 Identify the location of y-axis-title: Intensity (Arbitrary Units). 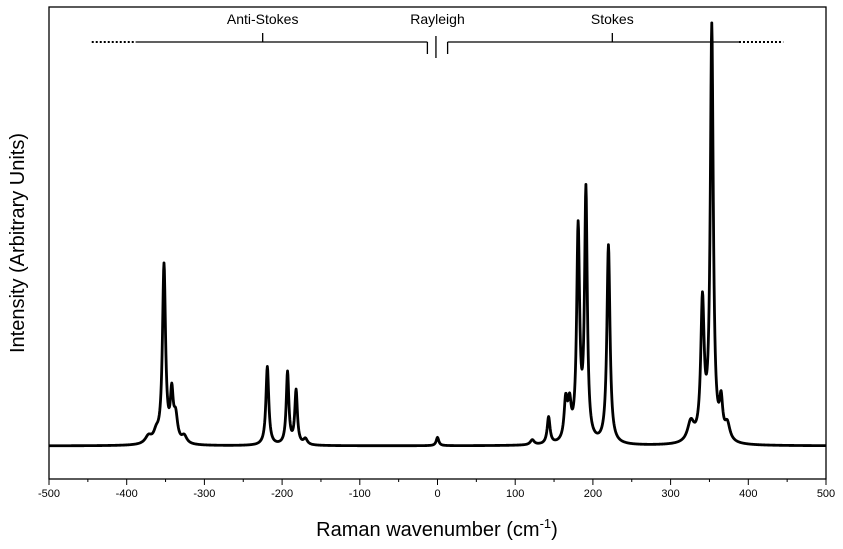
(18, 243).